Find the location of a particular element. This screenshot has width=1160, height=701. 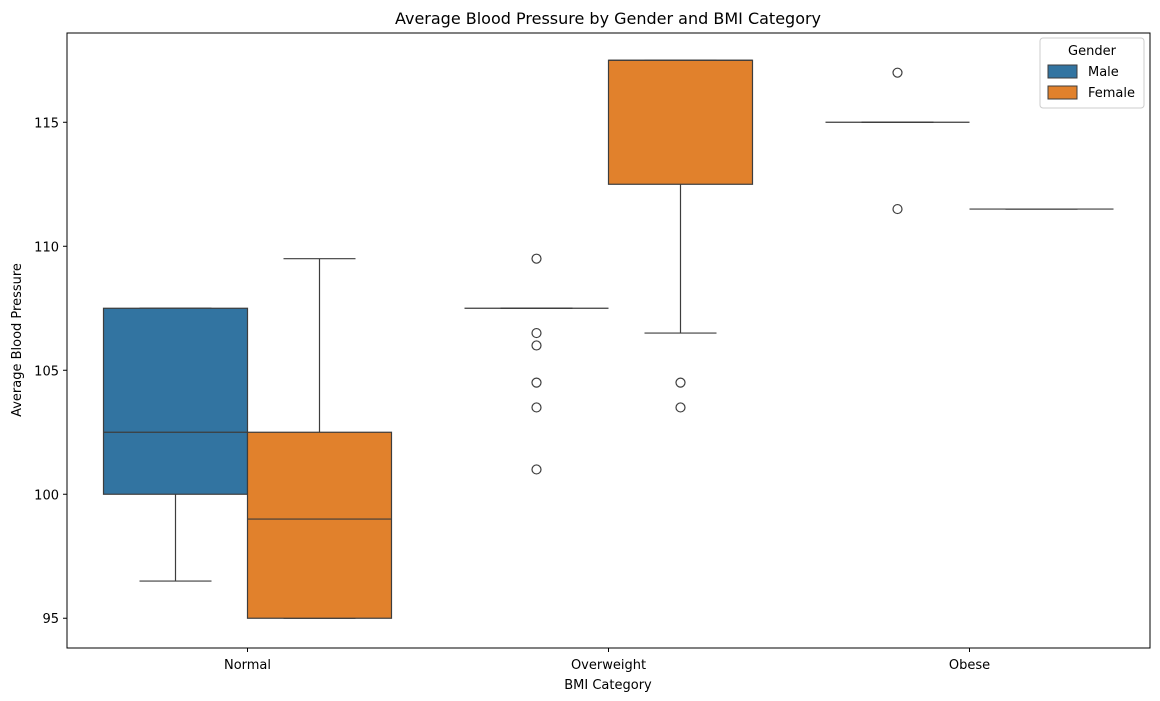

x-axis-label: BMI Category is located at coordinates (608, 685).